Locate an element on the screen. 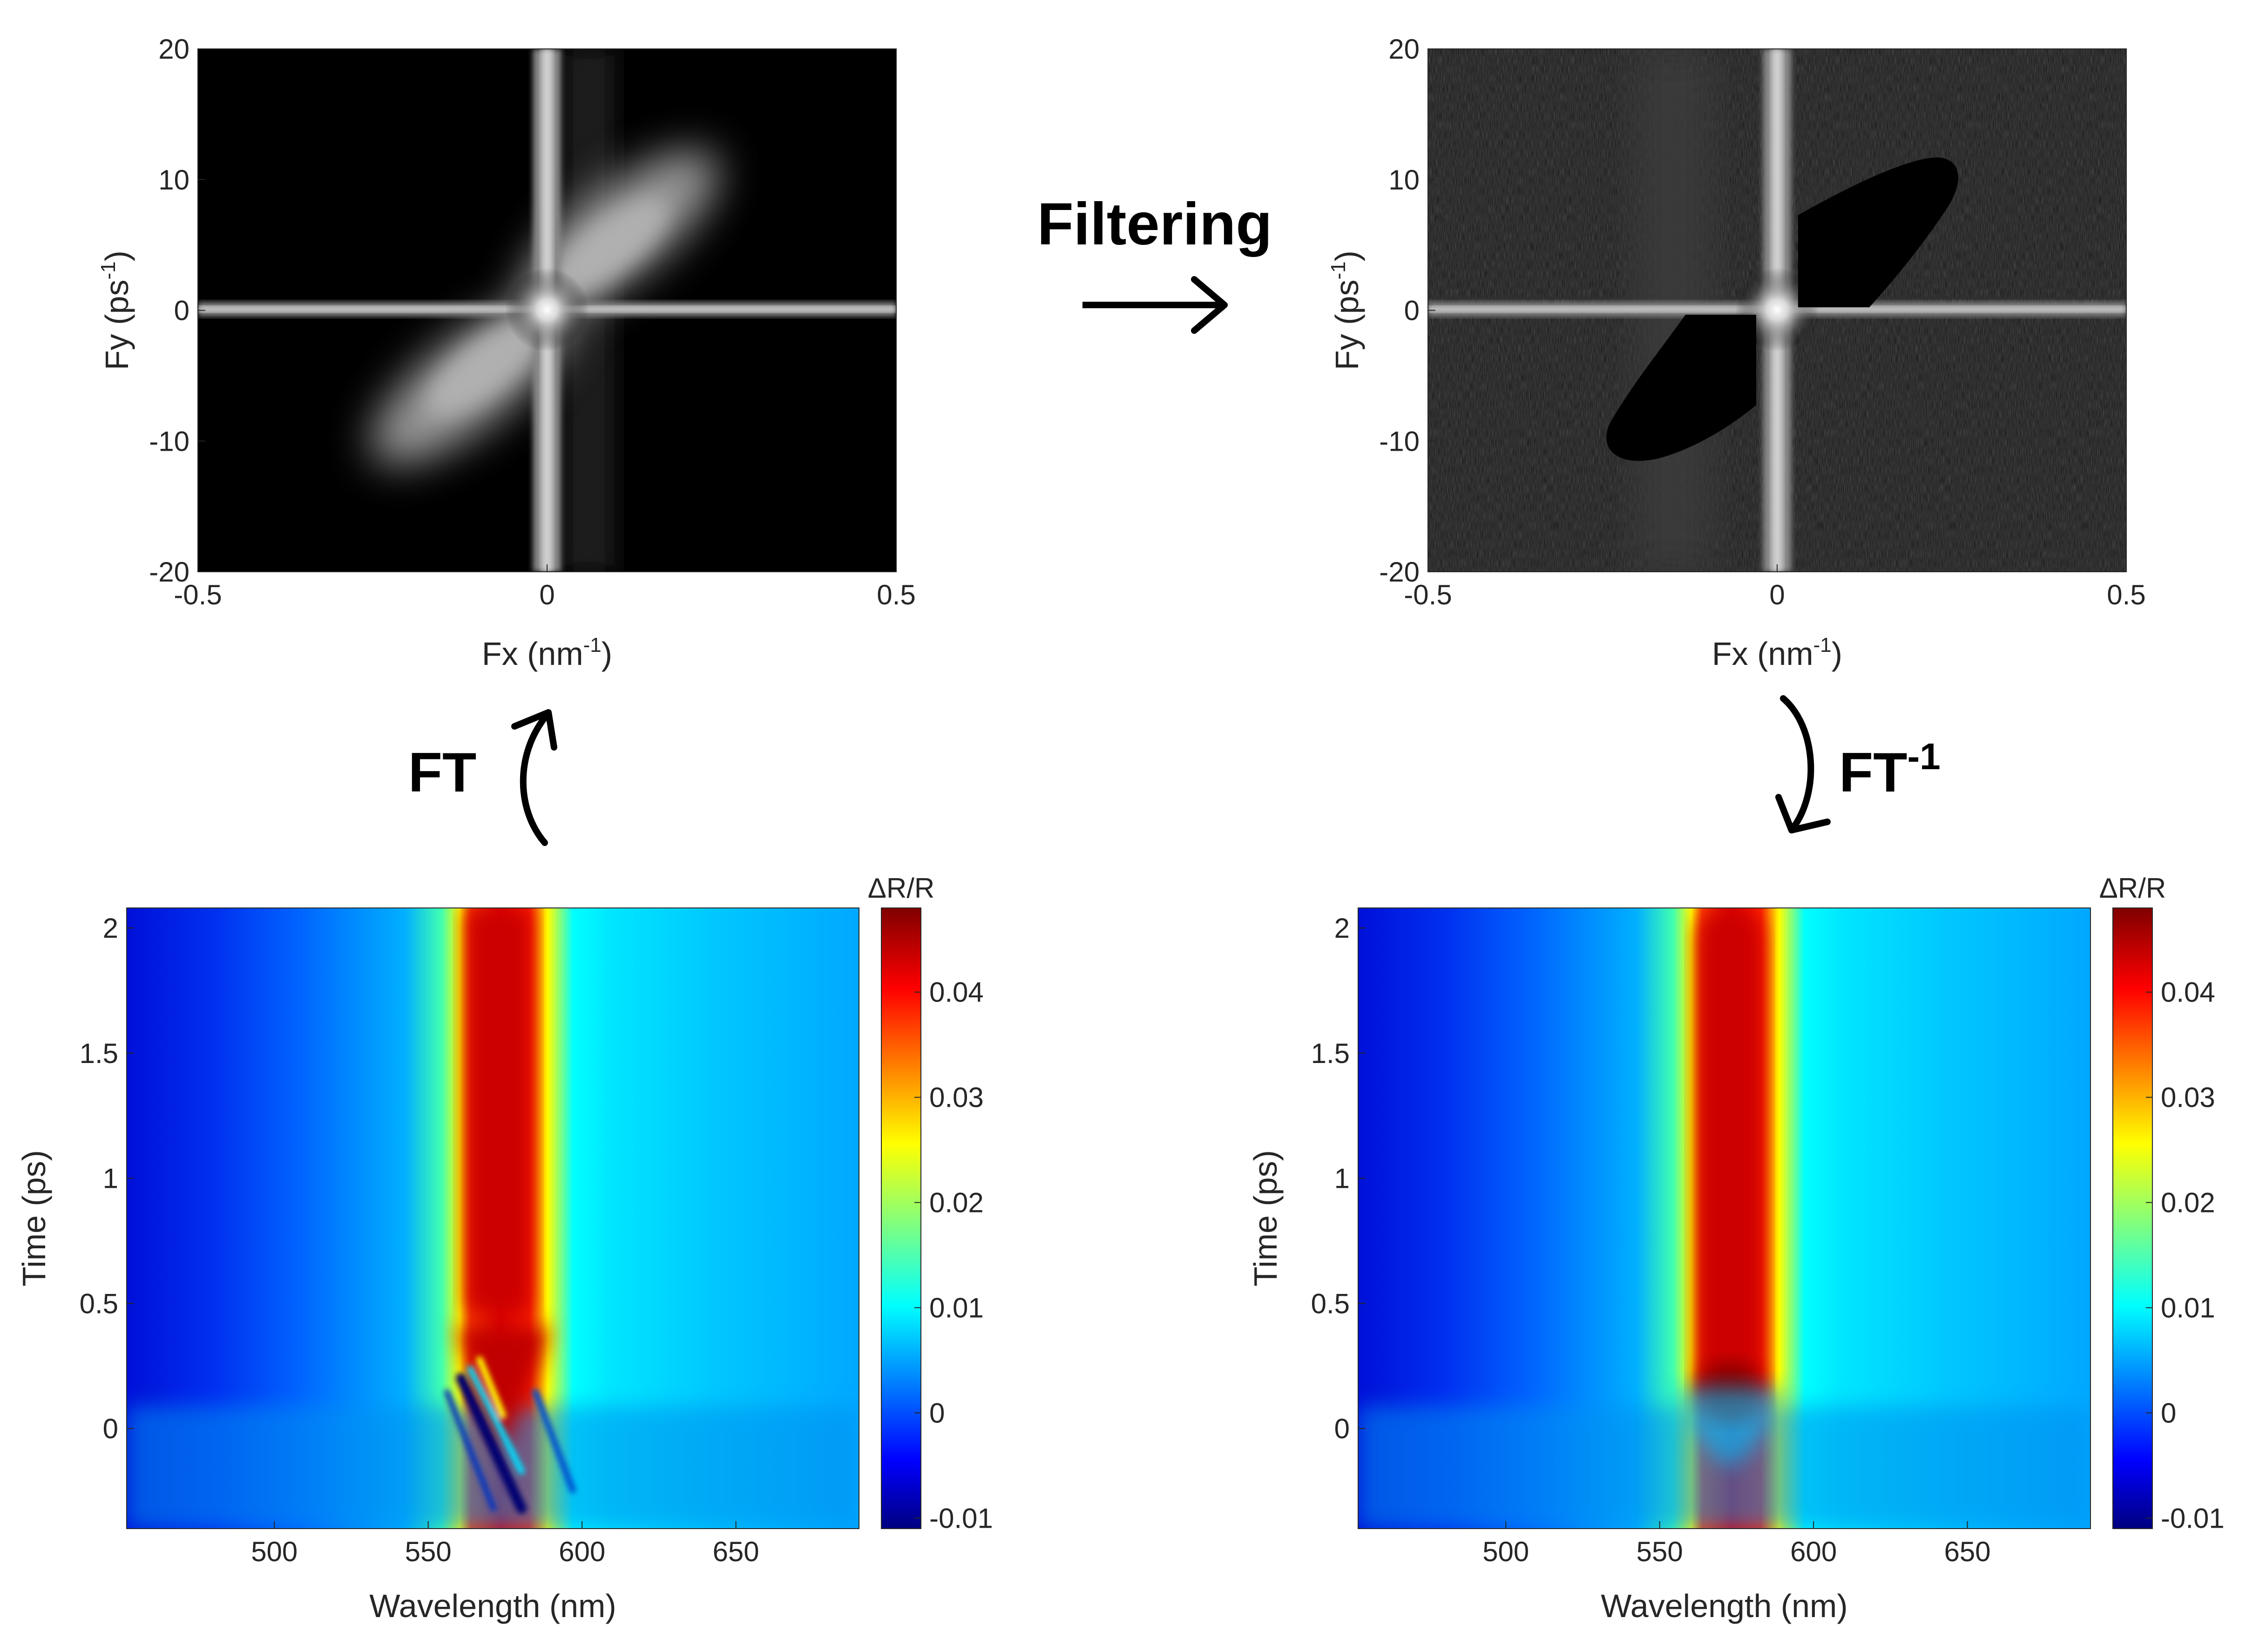 The image size is (2266, 1652). ft-label: FT is located at coordinates (442, 772).